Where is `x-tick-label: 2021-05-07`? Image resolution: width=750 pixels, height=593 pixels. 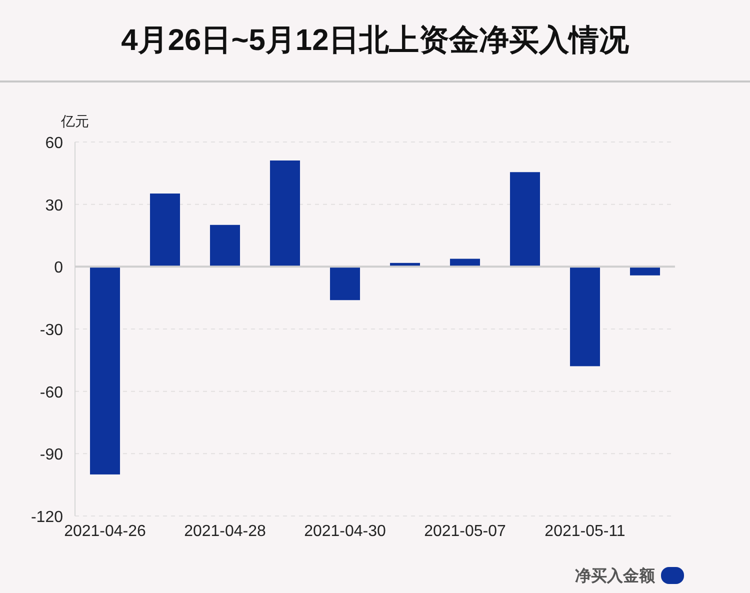 x-tick-label: 2021-05-07 is located at coordinates (465, 531).